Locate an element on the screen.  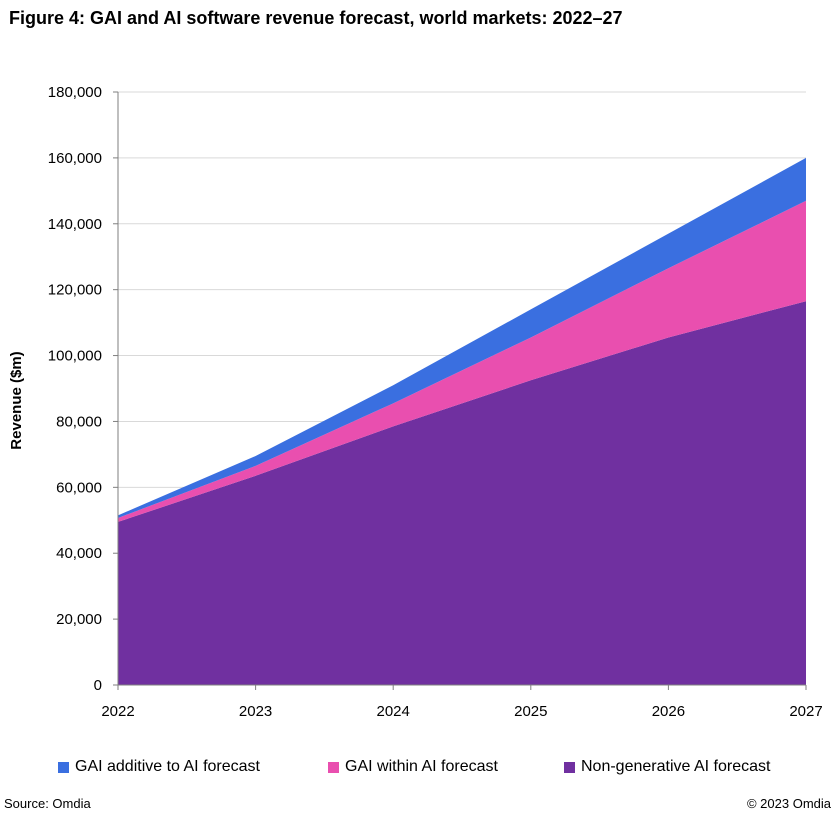
y-tick-label: 40,000 is located at coordinates (79, 553).